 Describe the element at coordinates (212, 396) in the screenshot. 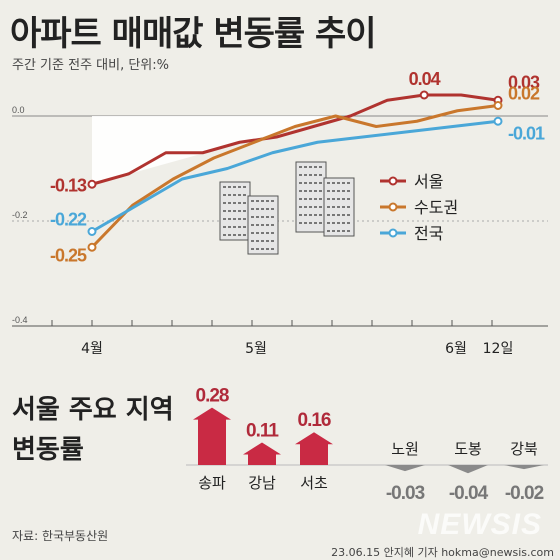

I see `bar-value-label: 0.28` at that location.